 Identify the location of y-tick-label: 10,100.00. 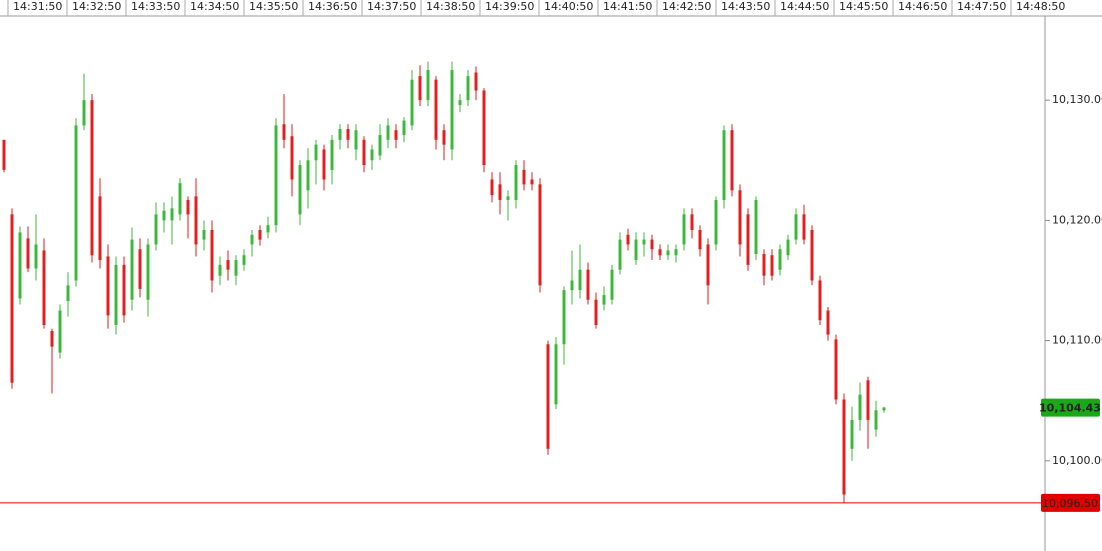
(1077, 460).